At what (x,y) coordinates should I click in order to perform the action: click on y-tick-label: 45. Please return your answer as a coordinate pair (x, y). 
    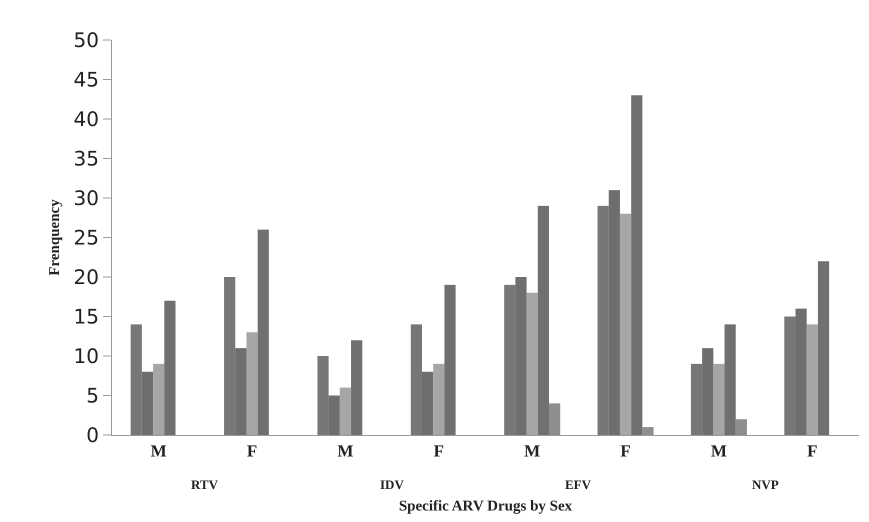
    Looking at the image, I should click on (86, 80).